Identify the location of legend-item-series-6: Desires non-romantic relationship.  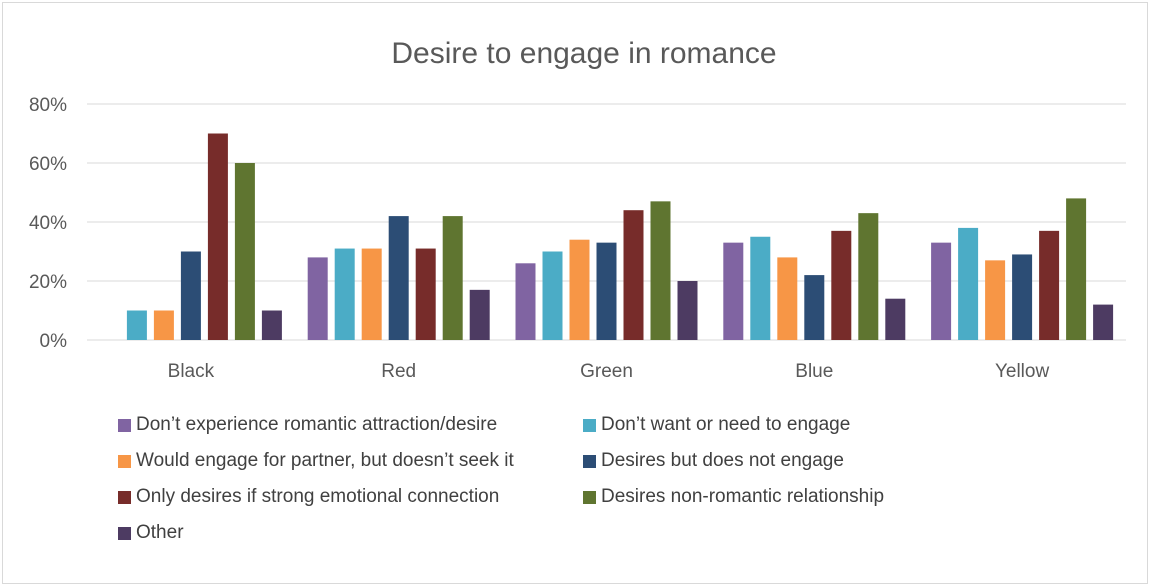
(733, 497).